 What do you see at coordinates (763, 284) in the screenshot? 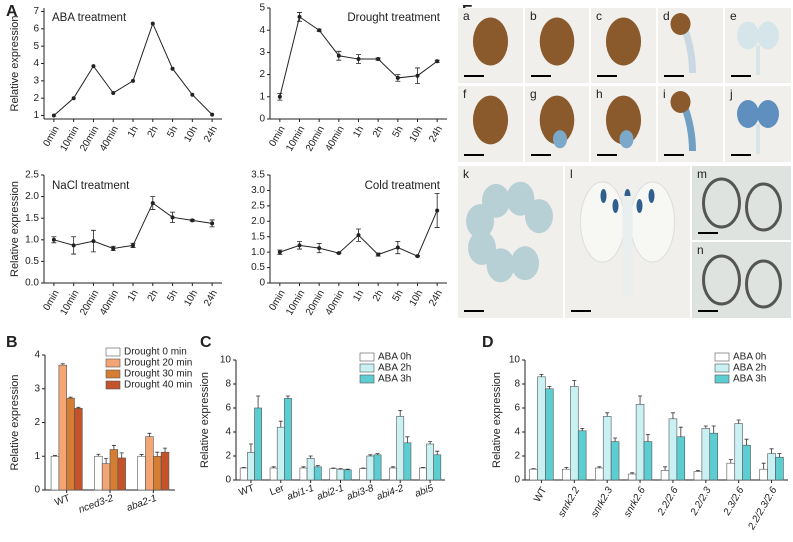
I see `guard-cell` at bounding box center [763, 284].